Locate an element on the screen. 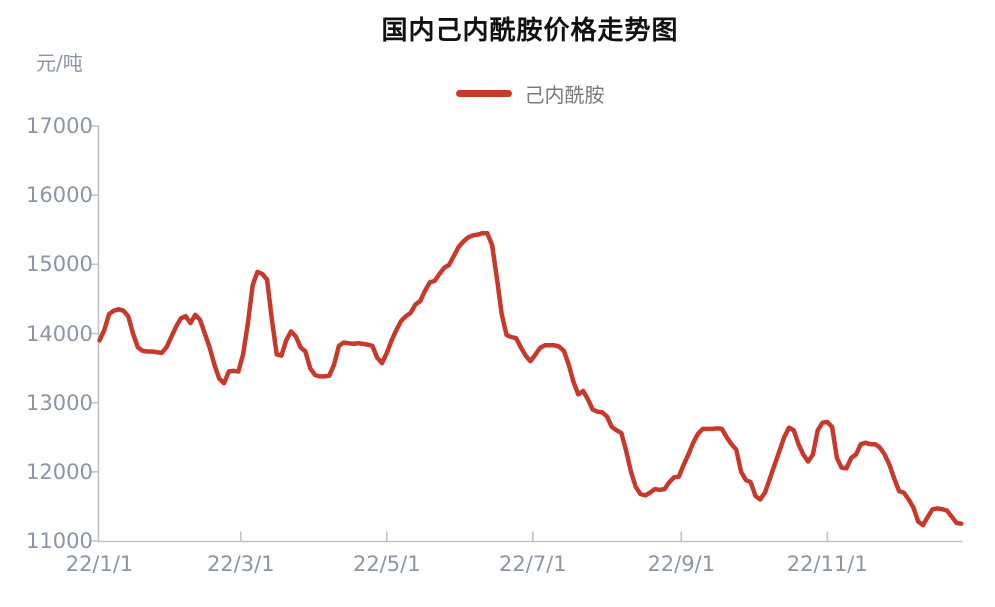 The height and width of the screenshot is (607, 995). y-axis-unit-label: 元/吨 is located at coordinates (59, 63).